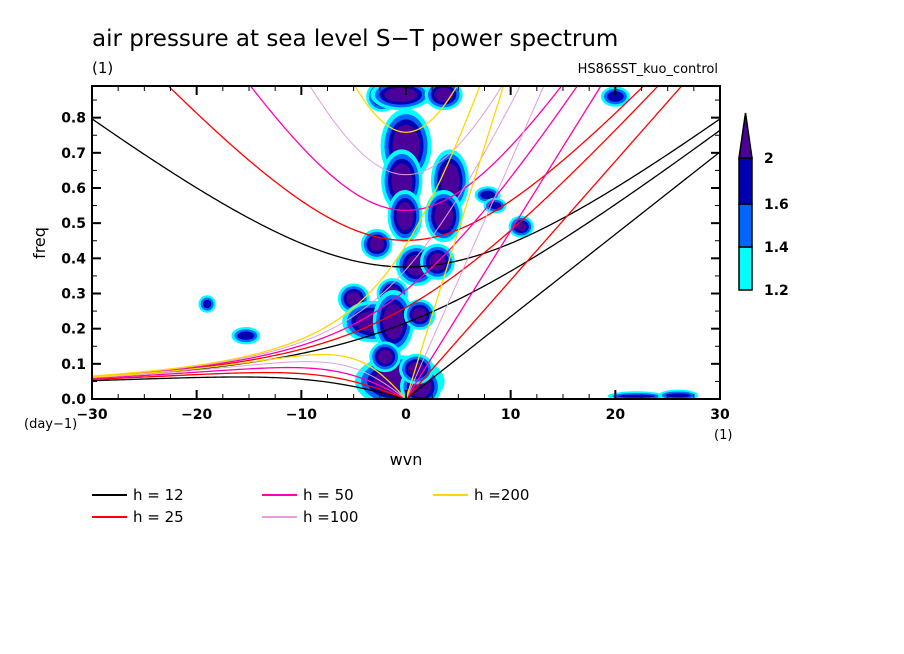 This screenshot has height=654, width=904. What do you see at coordinates (73, 294) in the screenshot?
I see `y-tick-label: 0.3` at bounding box center [73, 294].